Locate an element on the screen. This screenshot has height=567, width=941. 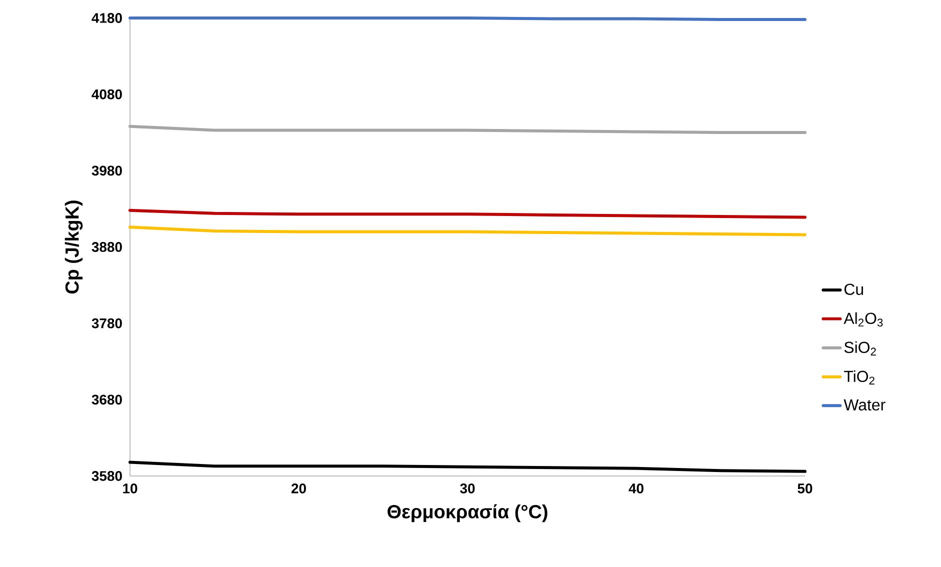
legend-label: Cu is located at coordinates (854, 289).